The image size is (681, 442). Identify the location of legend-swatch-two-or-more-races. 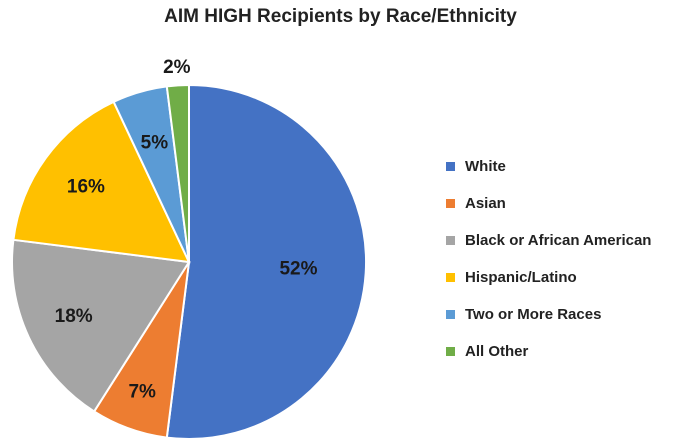
(450, 314).